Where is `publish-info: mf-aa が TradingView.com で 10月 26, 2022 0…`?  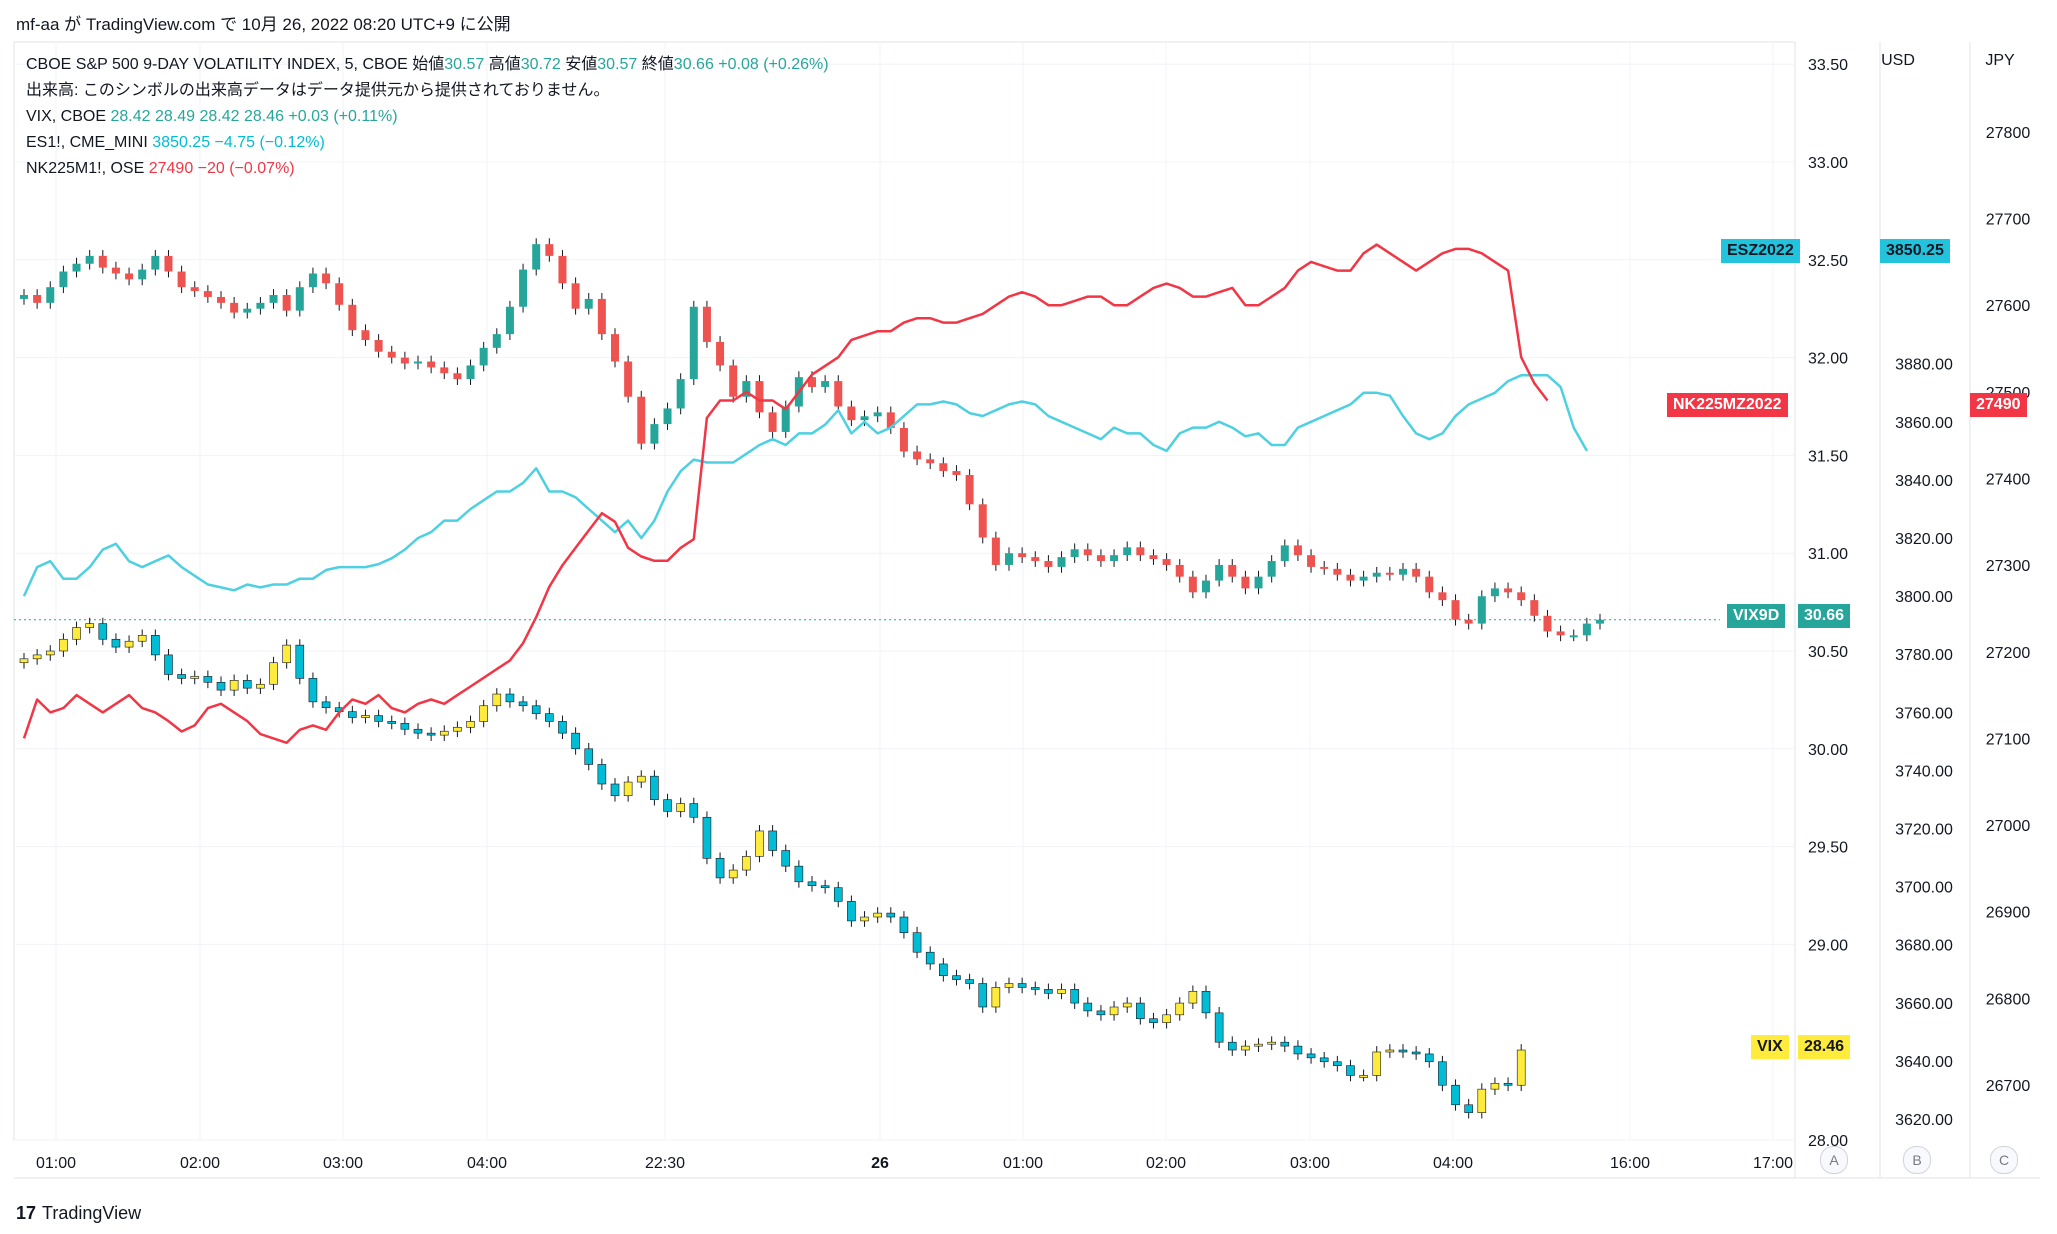
publish-info: mf-aa が TradingView.com で 10月 26, 2022 0… is located at coordinates (263, 24).